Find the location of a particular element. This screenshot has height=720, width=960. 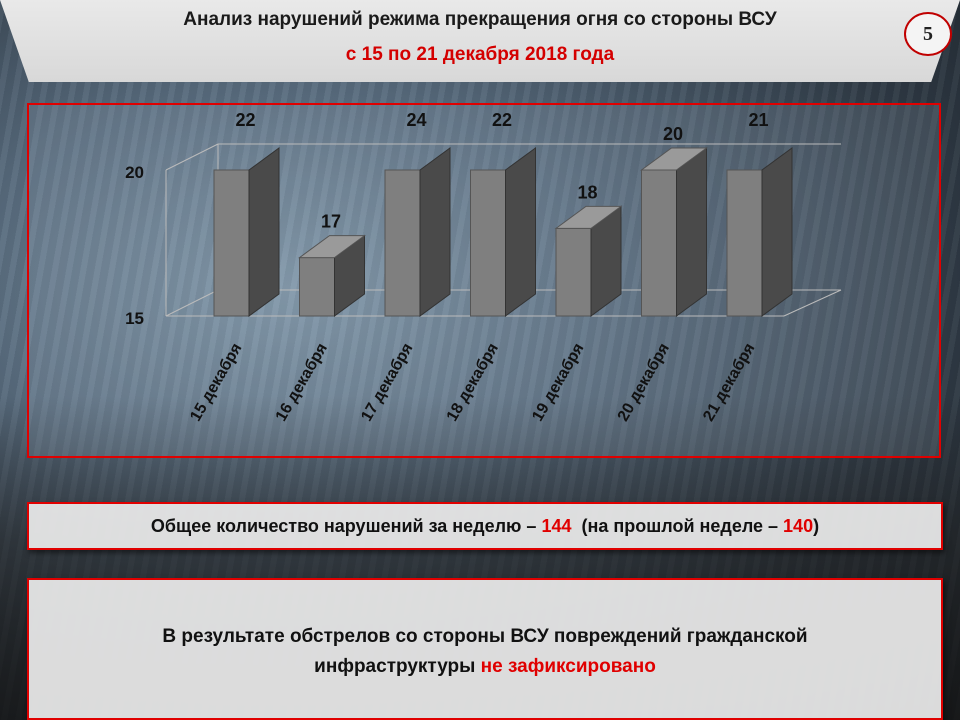

summary-suffix: ) is located at coordinates (816, 526).